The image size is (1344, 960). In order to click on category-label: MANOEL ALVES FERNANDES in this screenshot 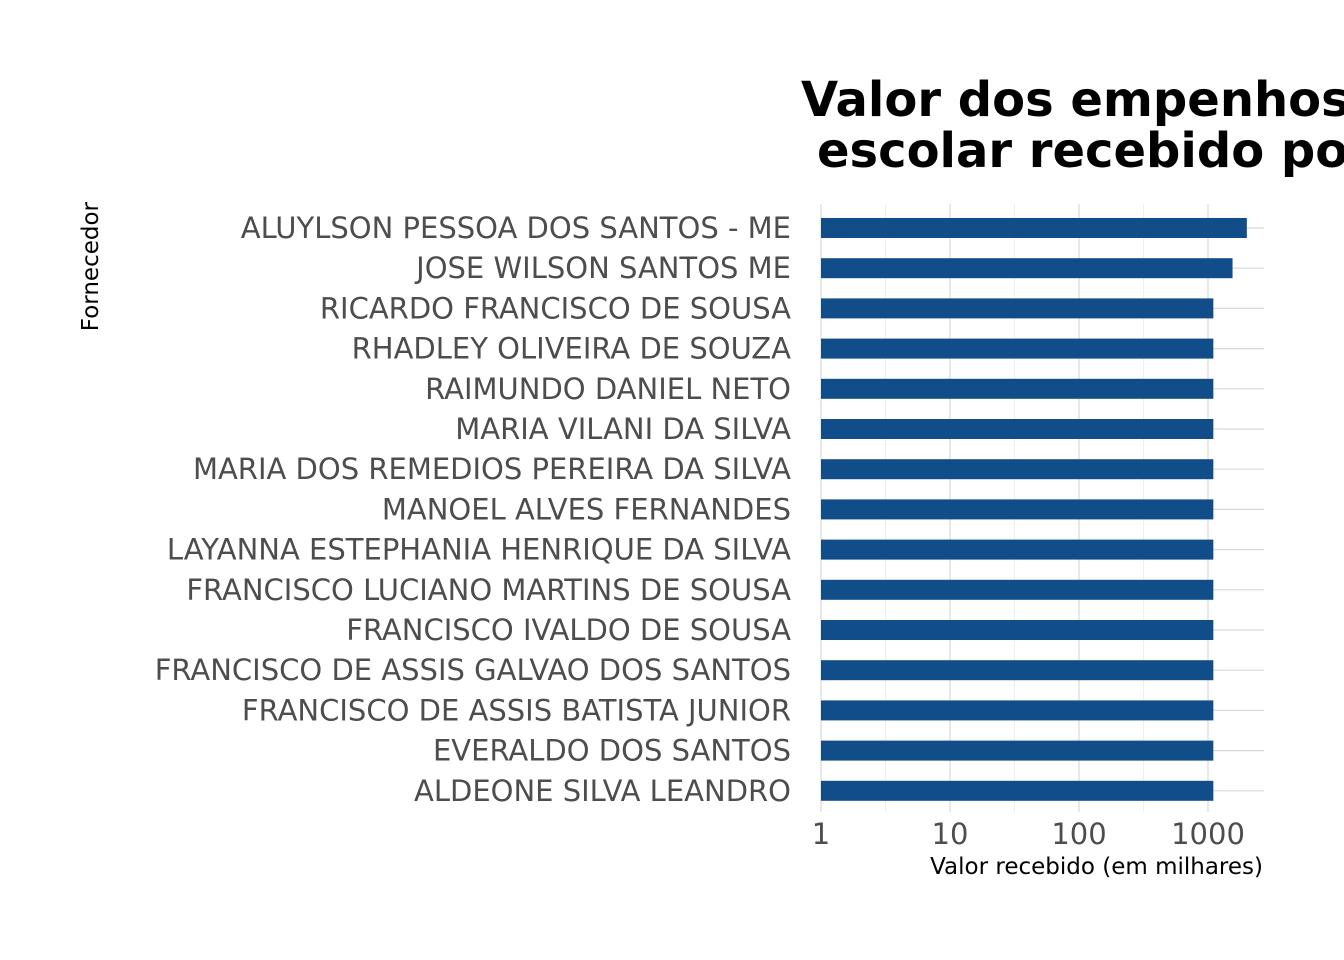, I will do `click(586, 509)`.